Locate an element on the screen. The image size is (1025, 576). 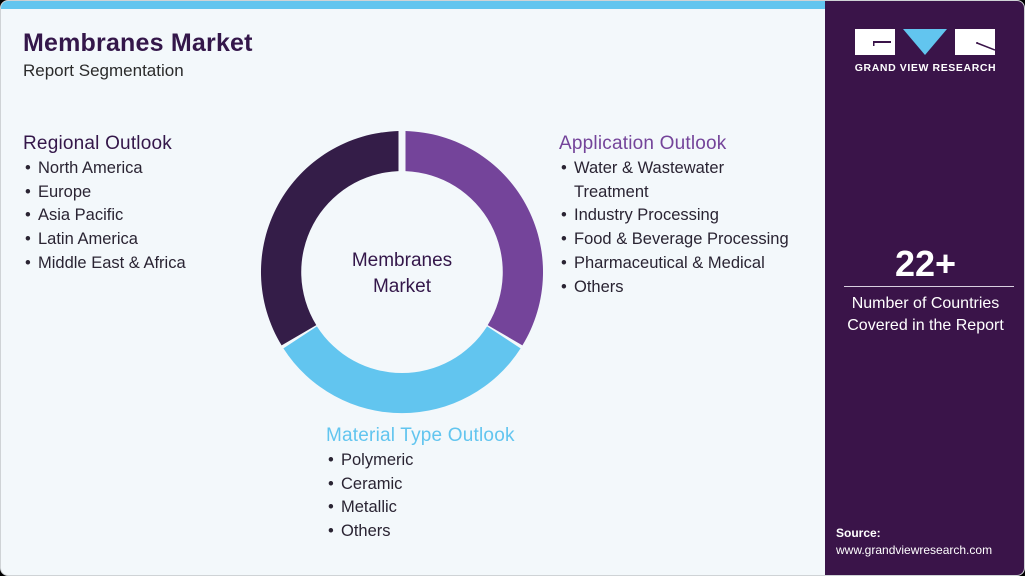
material-type-outlook-title: Material Type Outlook is located at coordinates (420, 435).